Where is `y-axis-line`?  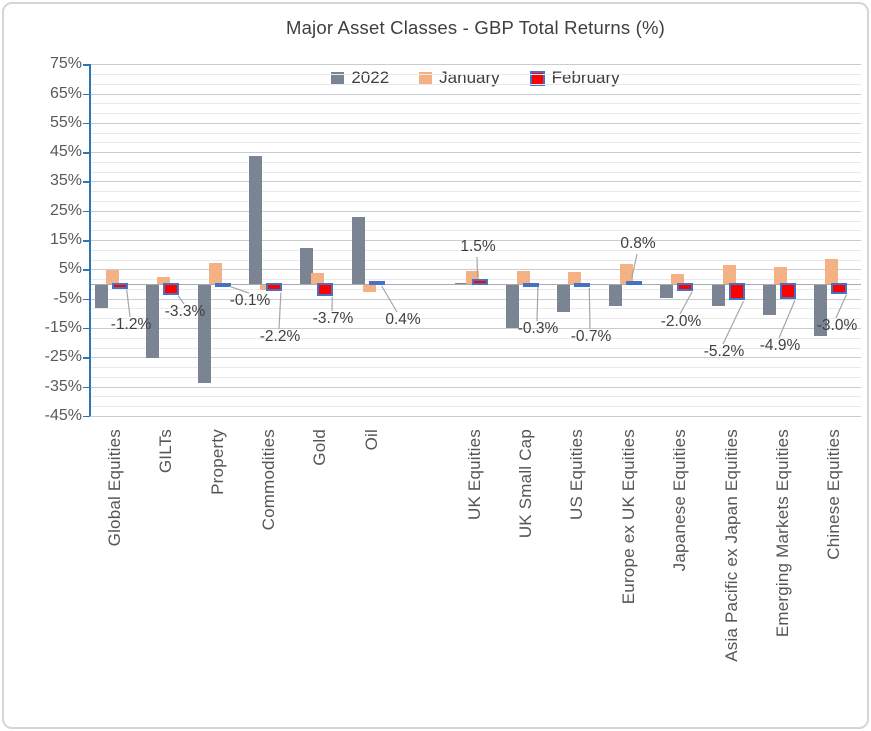
y-axis-line is located at coordinates (90, 240).